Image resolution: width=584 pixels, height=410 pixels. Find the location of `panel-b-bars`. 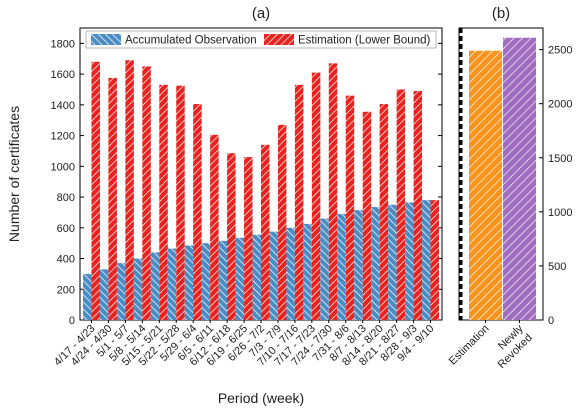

panel-b-bars is located at coordinates (502, 178).